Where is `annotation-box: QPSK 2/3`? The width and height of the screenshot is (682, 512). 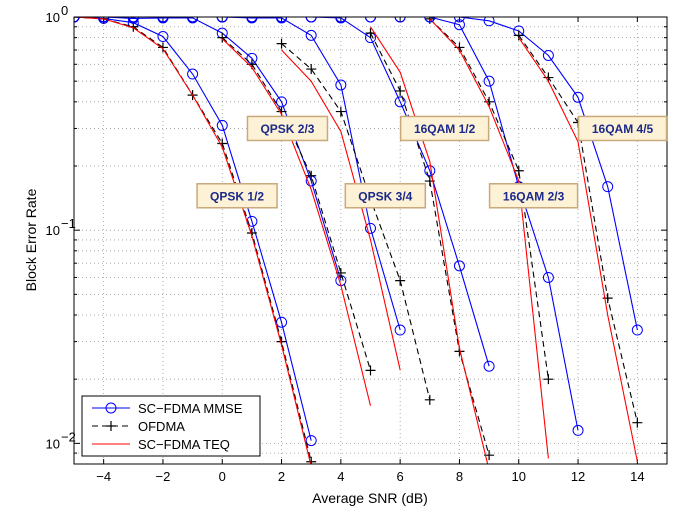
annotation-box: QPSK 2/3 is located at coordinates (287, 128).